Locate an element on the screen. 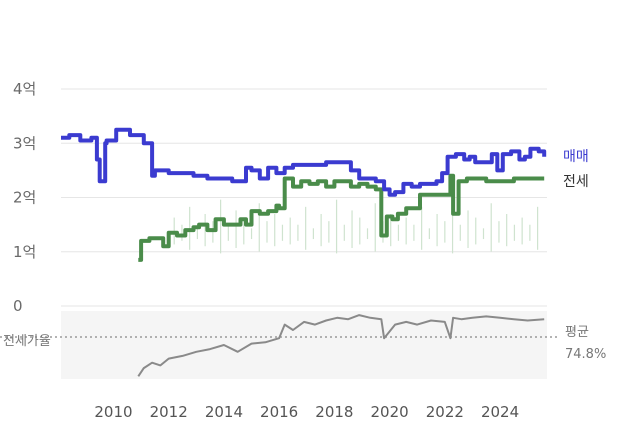  y-tick-label: 3억 is located at coordinates (24, 143).